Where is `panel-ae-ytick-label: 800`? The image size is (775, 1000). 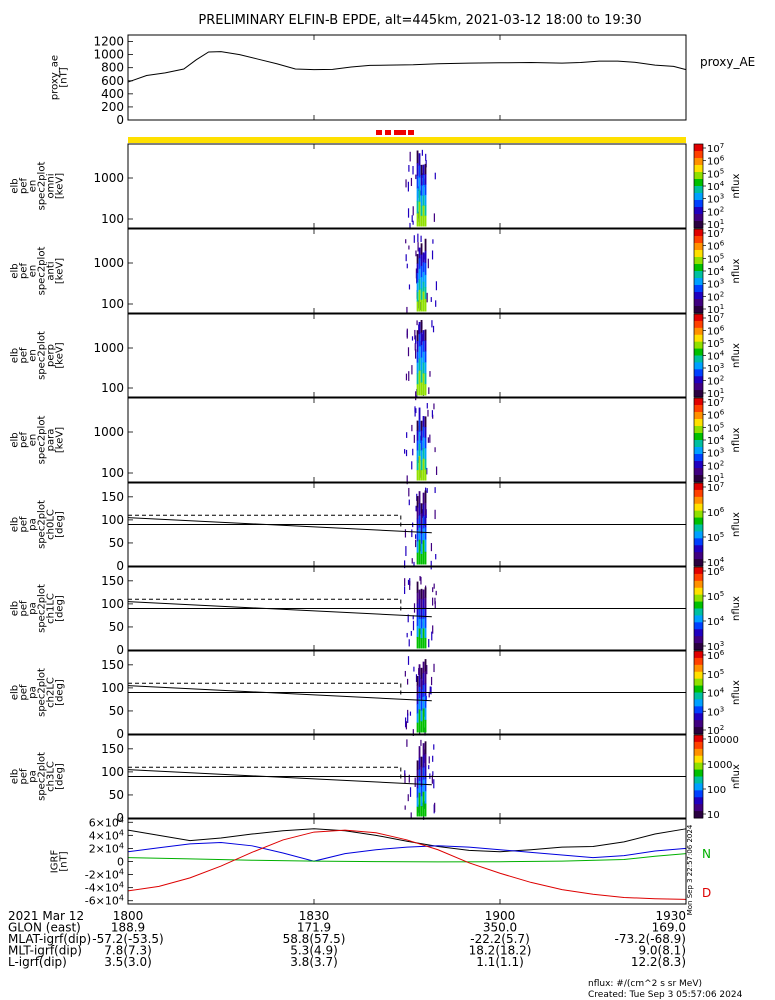 panel-ae-ytick-label: 800 is located at coordinates (112, 68).